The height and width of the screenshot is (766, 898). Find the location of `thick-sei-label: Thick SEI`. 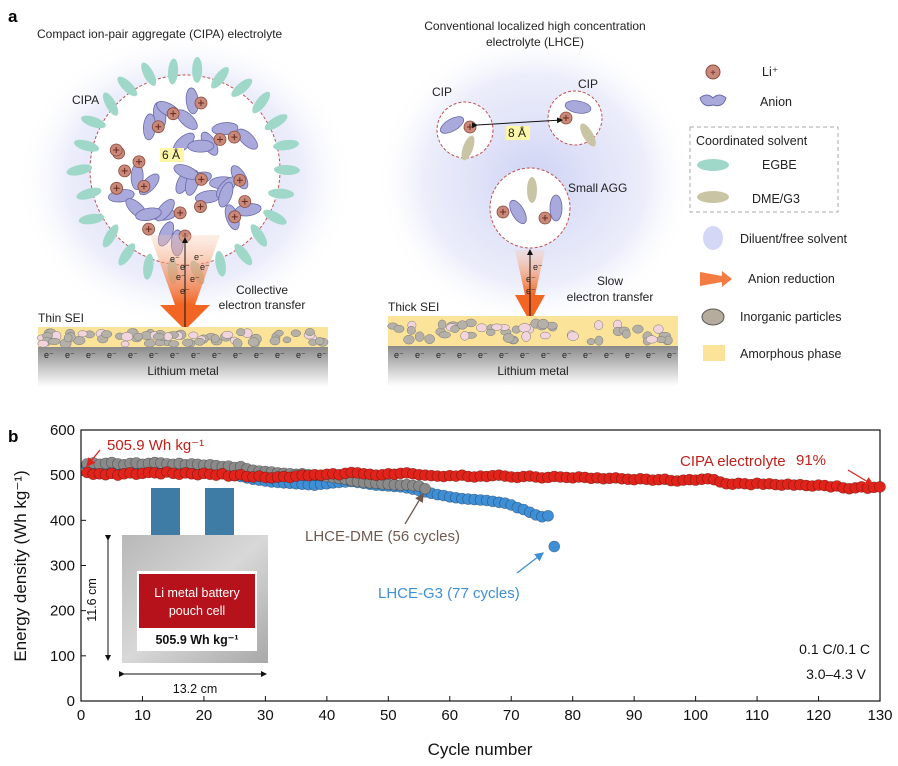

thick-sei-label: Thick SEI is located at coordinates (413, 307).